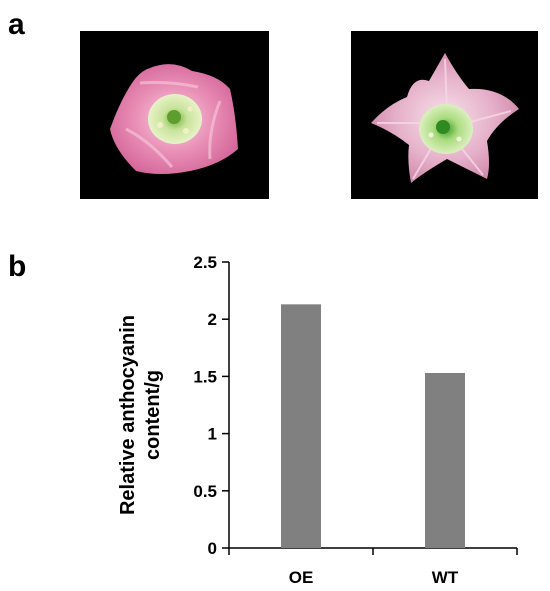 Image resolution: width=550 pixels, height=591 pixels. I want to click on y-tick-label: 1, so click(212, 434).